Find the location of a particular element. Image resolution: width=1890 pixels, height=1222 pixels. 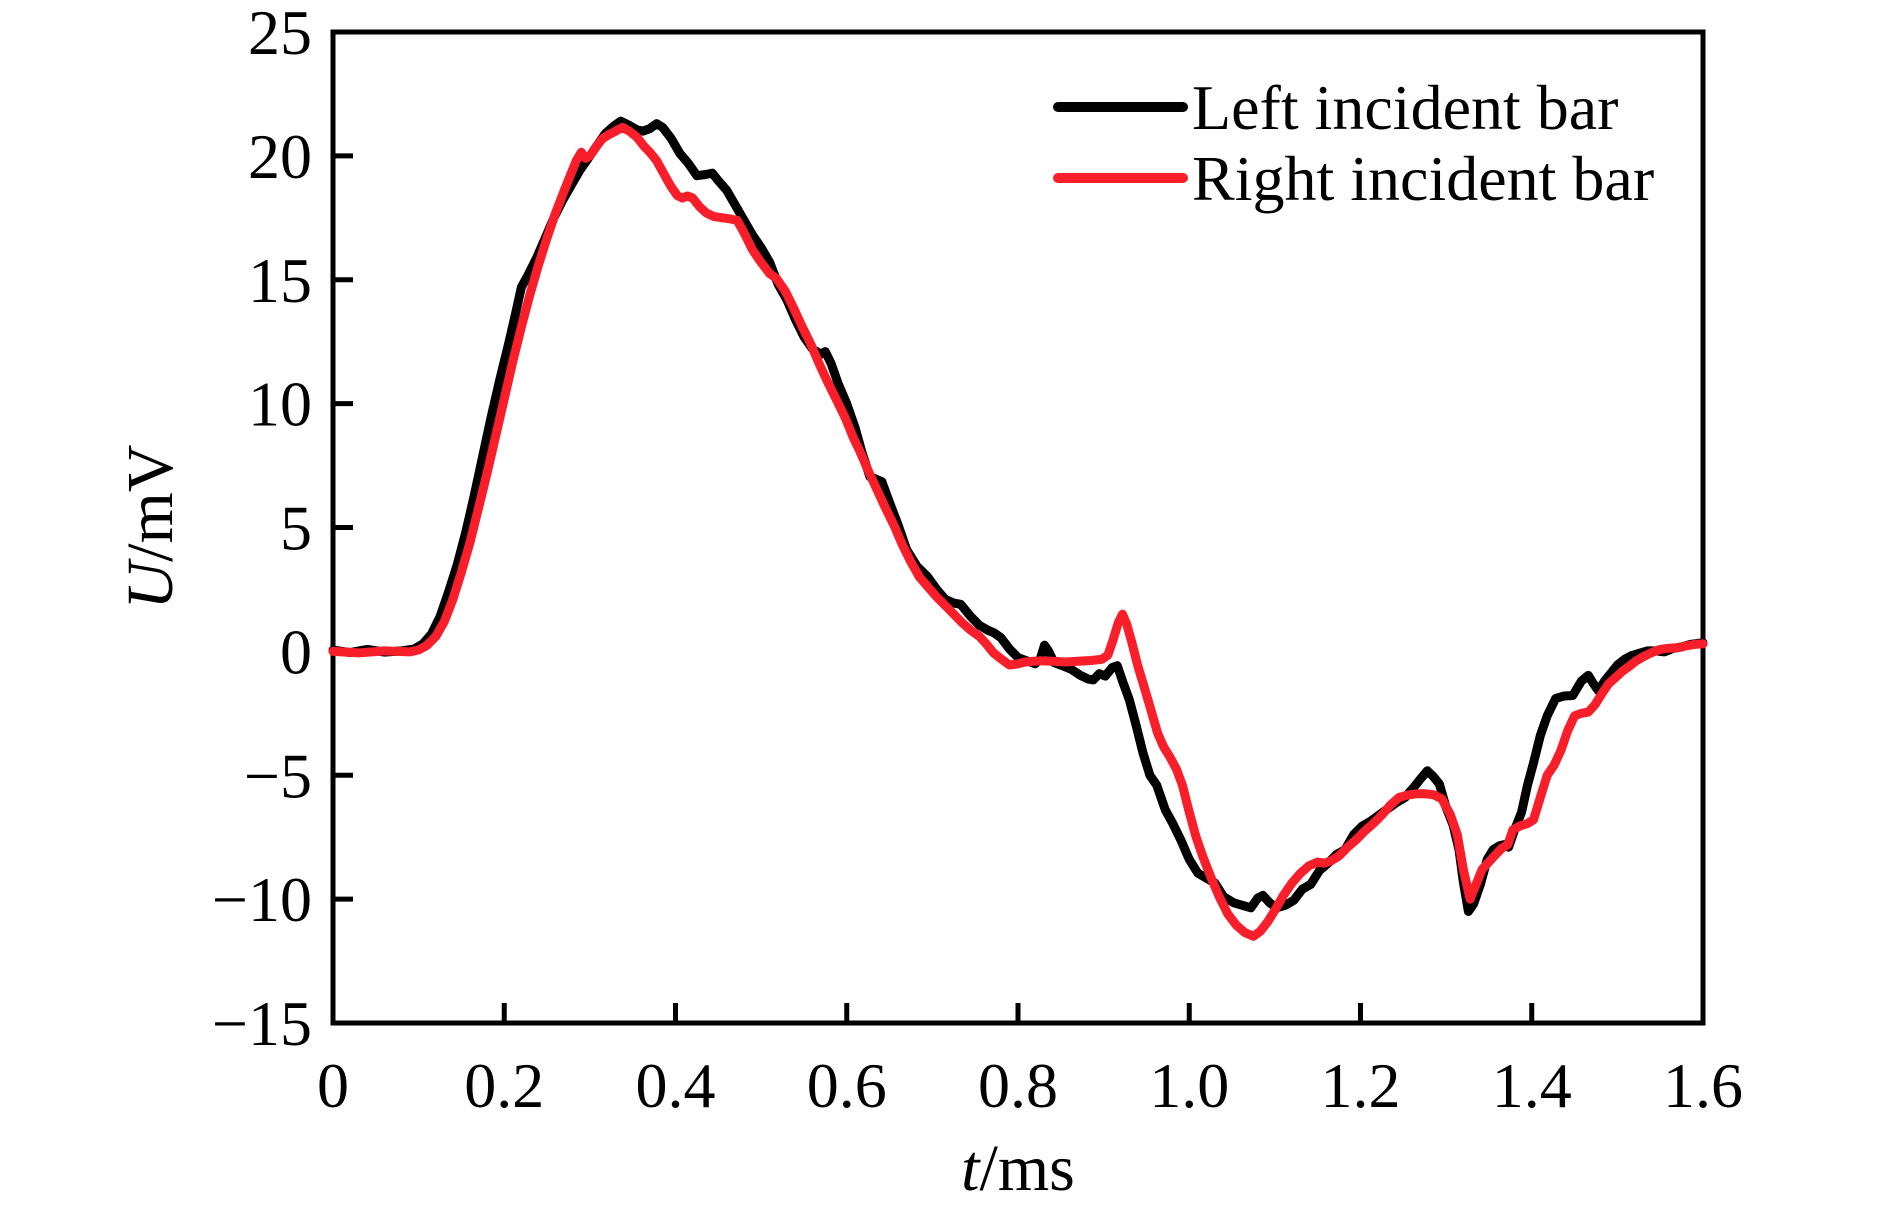

legend: Left incident bar Right incident bar is located at coordinates (1353, 143).